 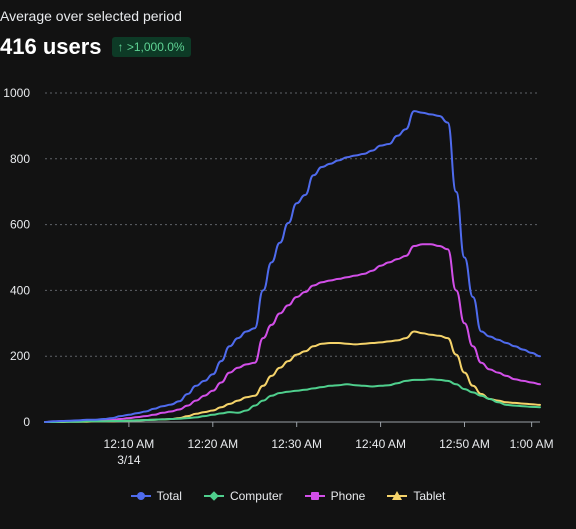 What do you see at coordinates (348, 496) in the screenshot?
I see `legend-label-phone: Phone` at bounding box center [348, 496].